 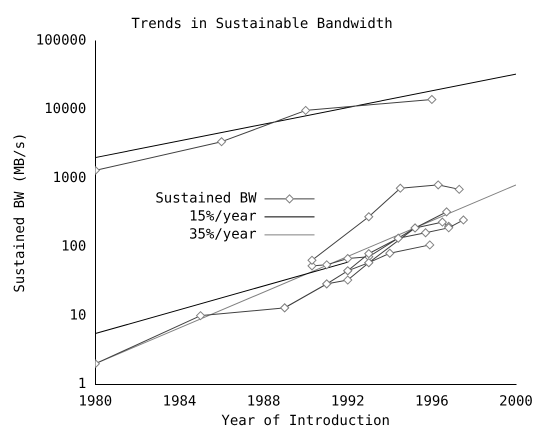 I want to click on y-axis-title: Sustained BW (MB/s), so click(x=20, y=212).